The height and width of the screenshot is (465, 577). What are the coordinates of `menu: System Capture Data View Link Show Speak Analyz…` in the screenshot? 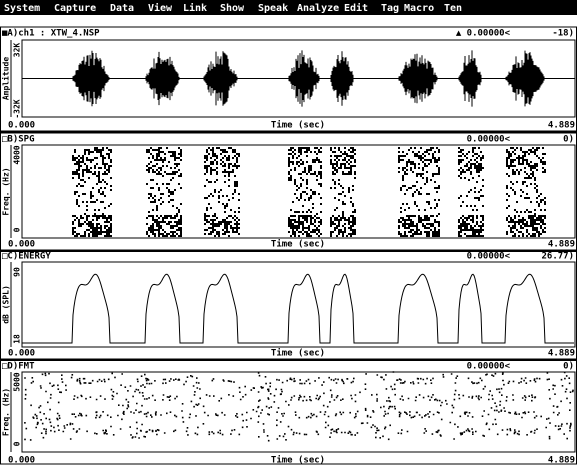 It's located at (233, 8).